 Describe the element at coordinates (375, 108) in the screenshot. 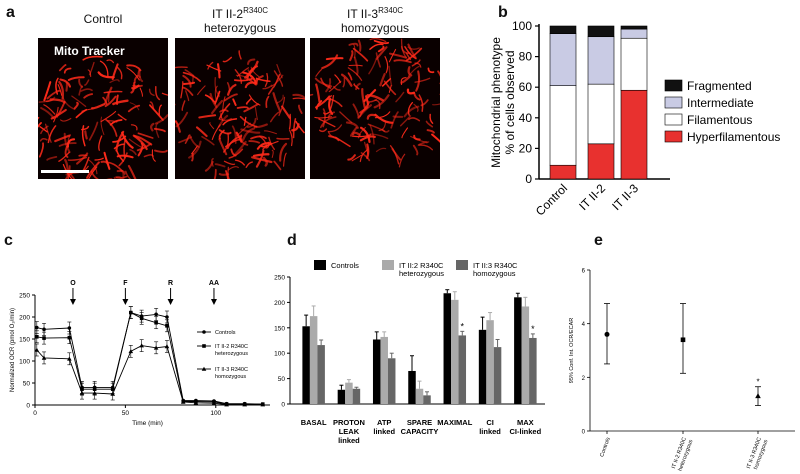

I see `micrograph-homozygous` at that location.